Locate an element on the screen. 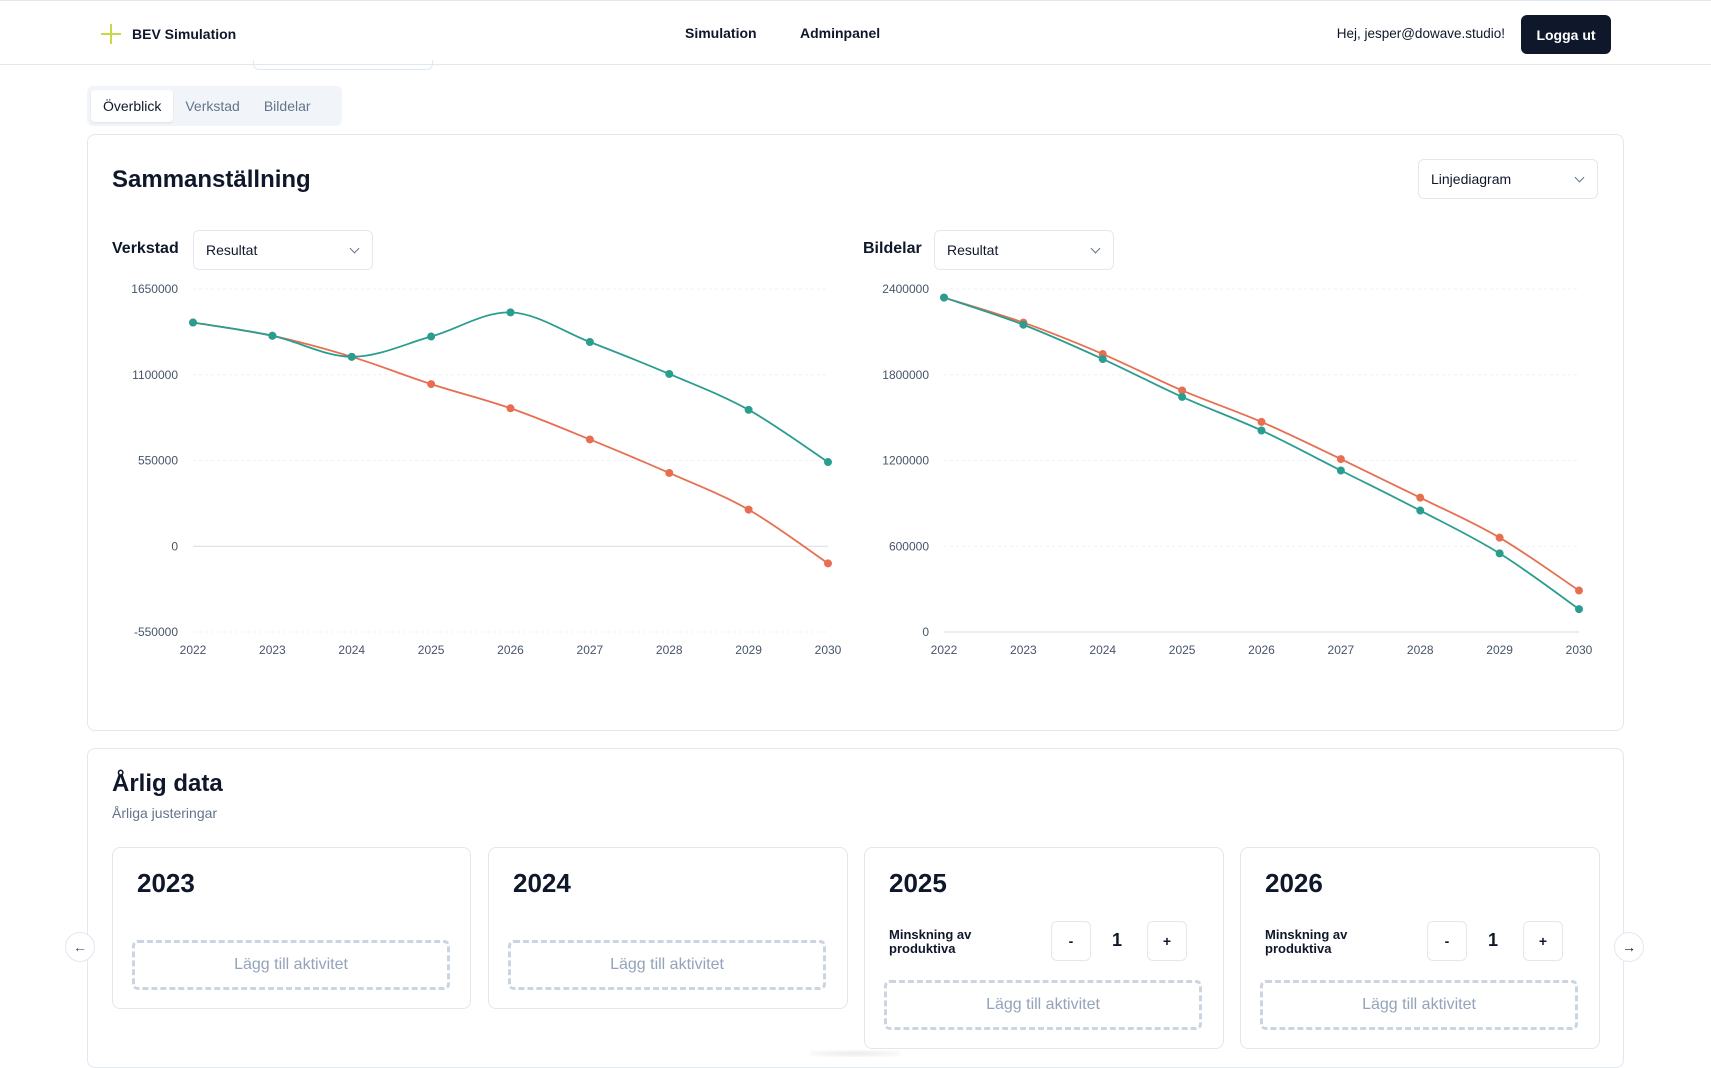 This screenshot has height=1068, width=1711. user-greeting: Hej, jesper@dowave.studio! is located at coordinates (1420, 33).